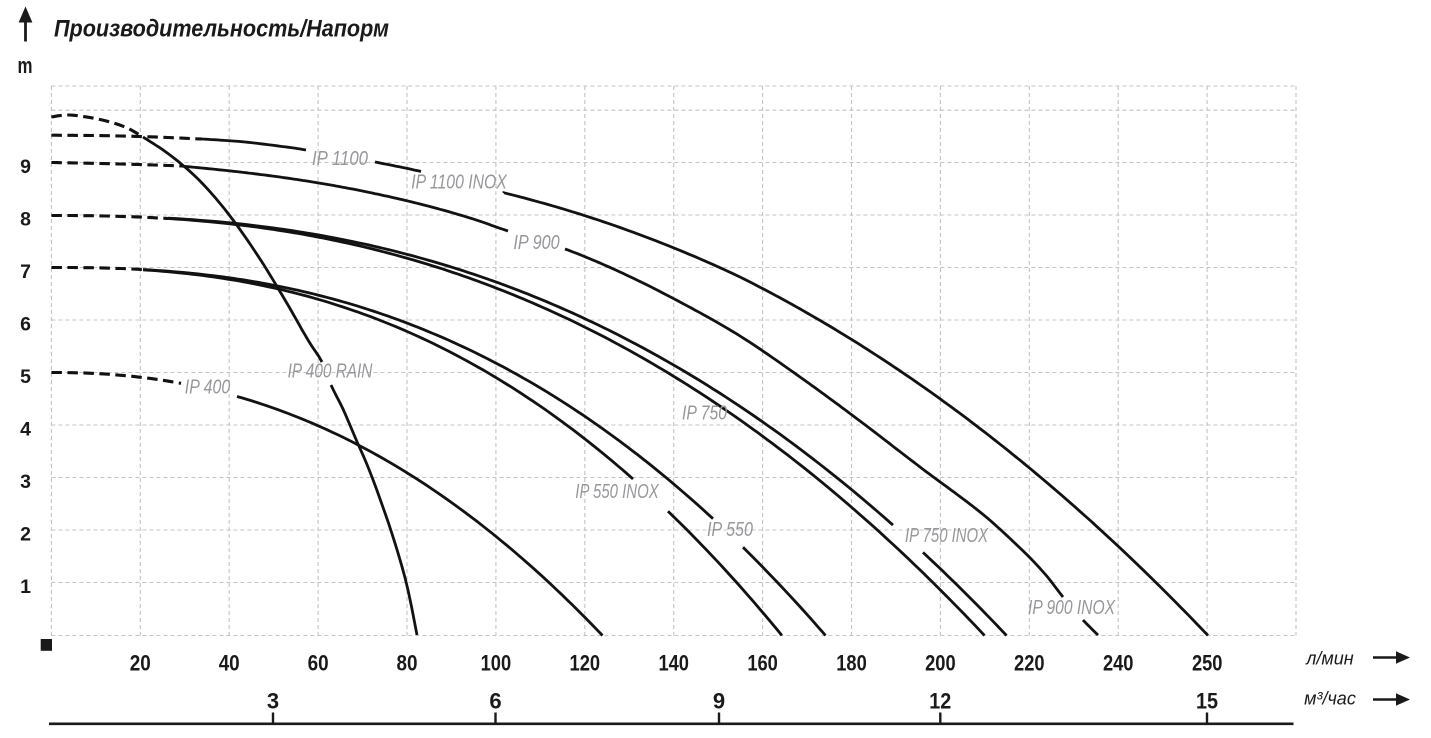 This screenshot has width=1431, height=738. I want to click on svg-text: Производительность/Напорм, so click(221, 29).